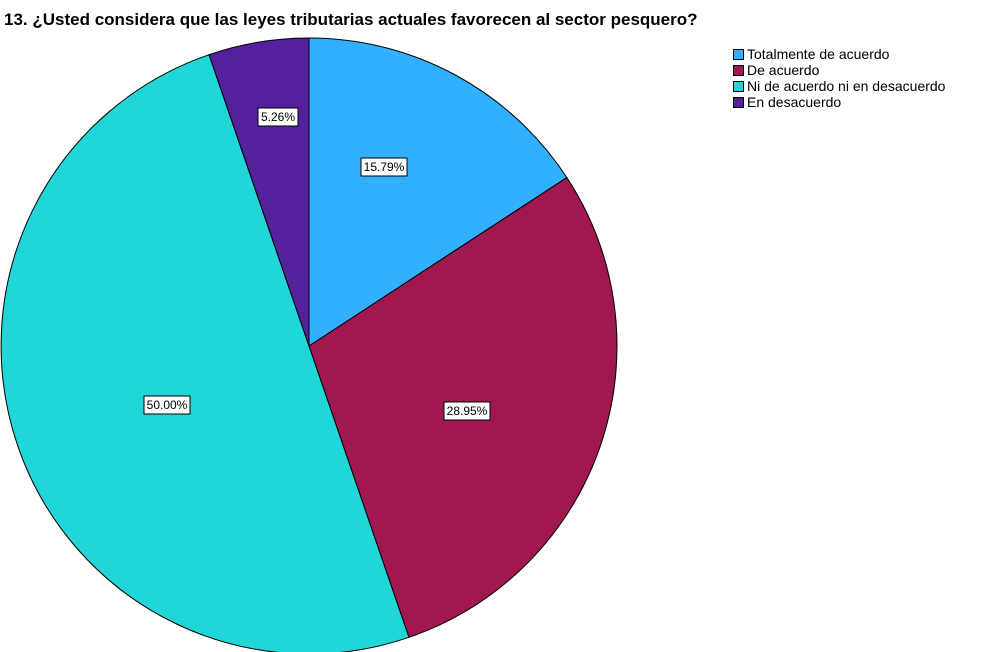  Describe the element at coordinates (783, 70) in the screenshot. I see `legend-label: De acuerdo` at that location.